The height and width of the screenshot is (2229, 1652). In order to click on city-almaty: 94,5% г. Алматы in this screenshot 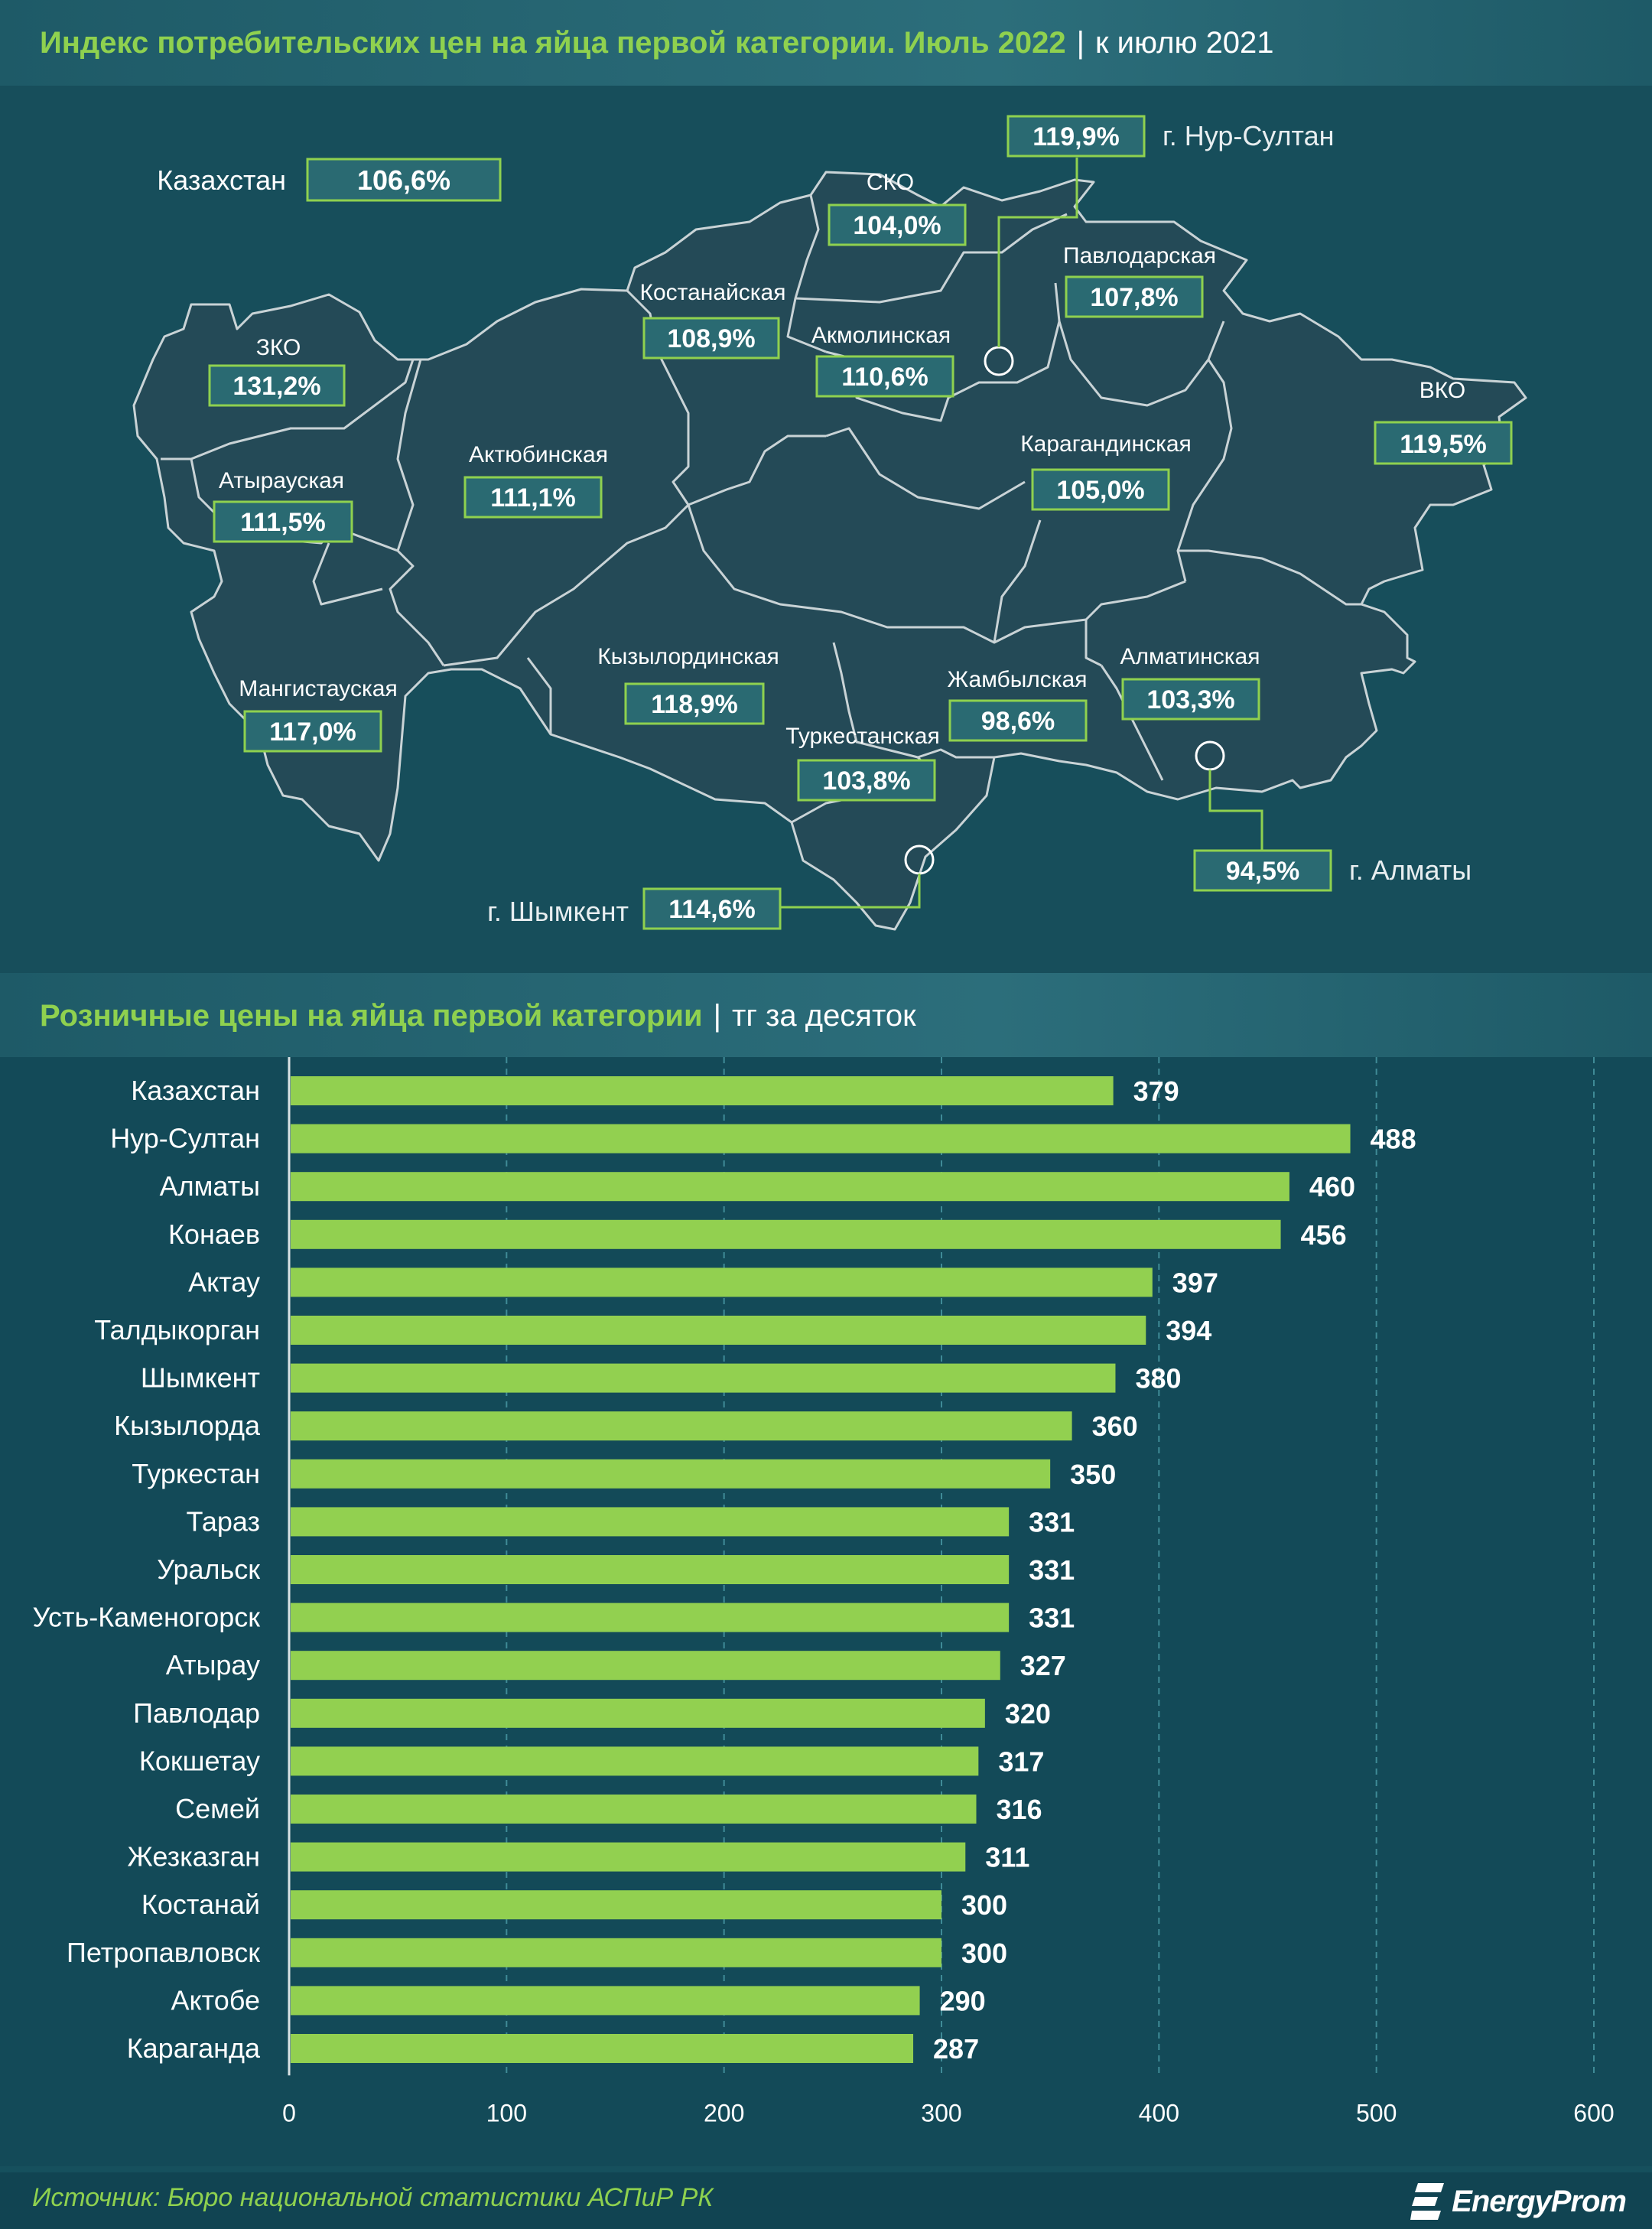, I will do `click(1333, 870)`.